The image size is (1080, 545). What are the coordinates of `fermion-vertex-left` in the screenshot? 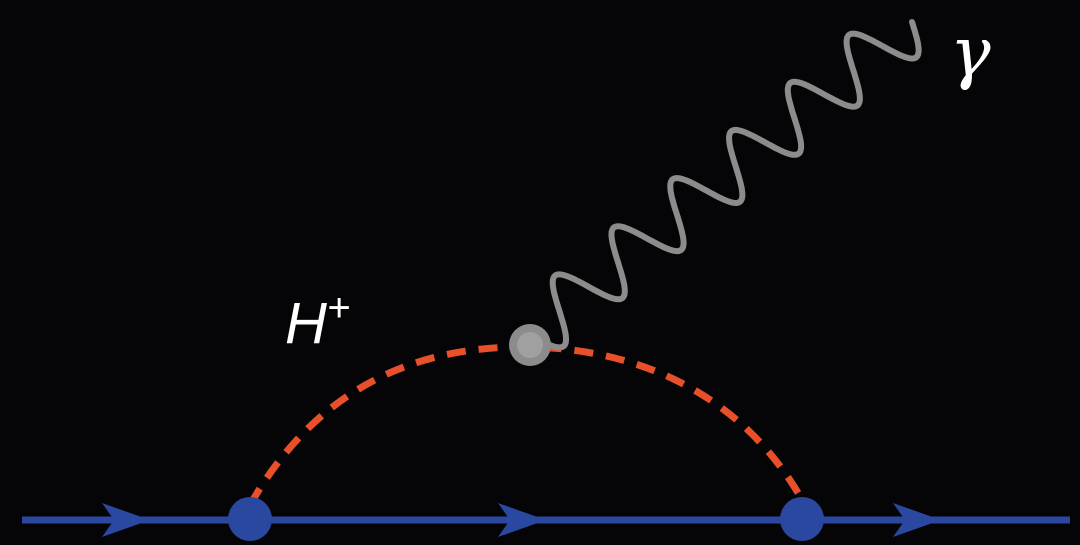 It's located at (250, 519).